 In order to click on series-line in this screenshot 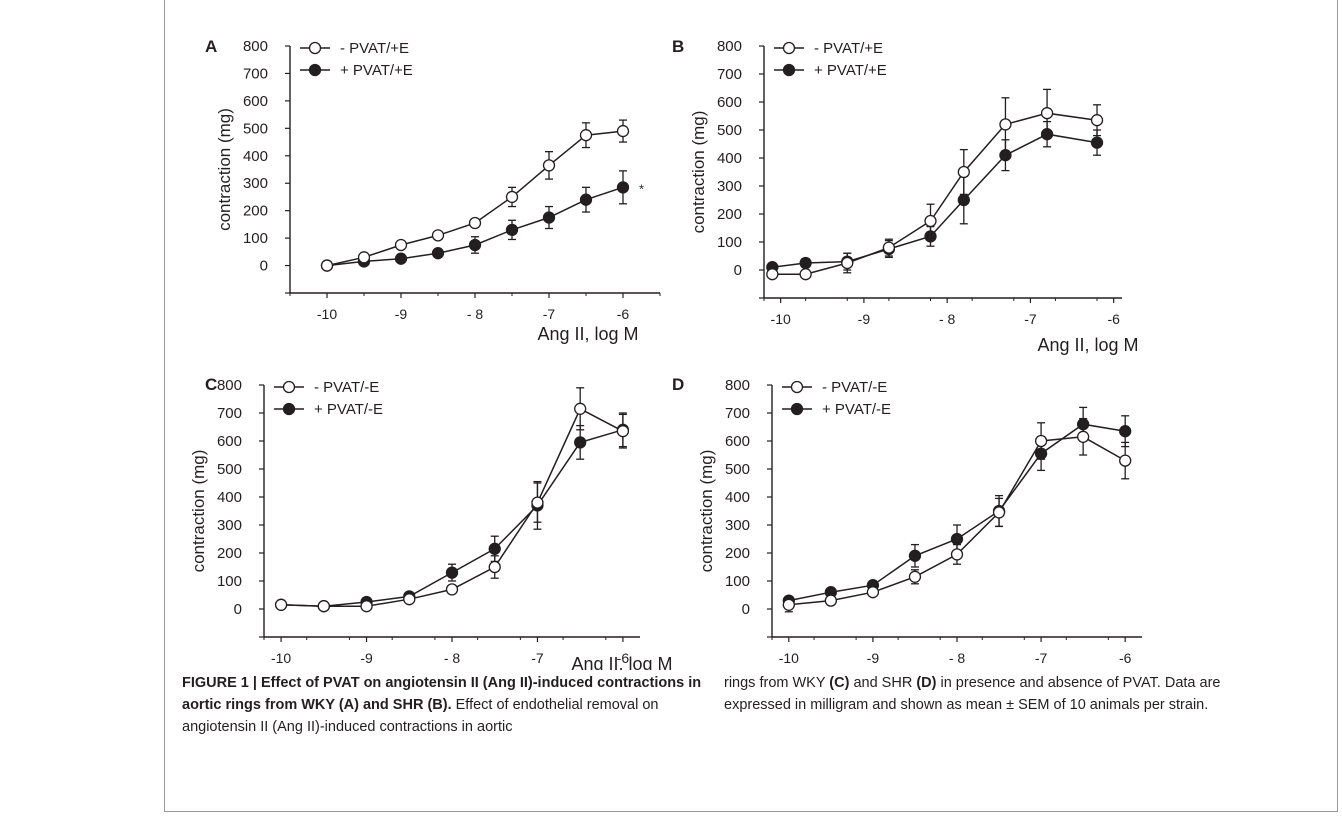, I will do `click(957, 512)`.